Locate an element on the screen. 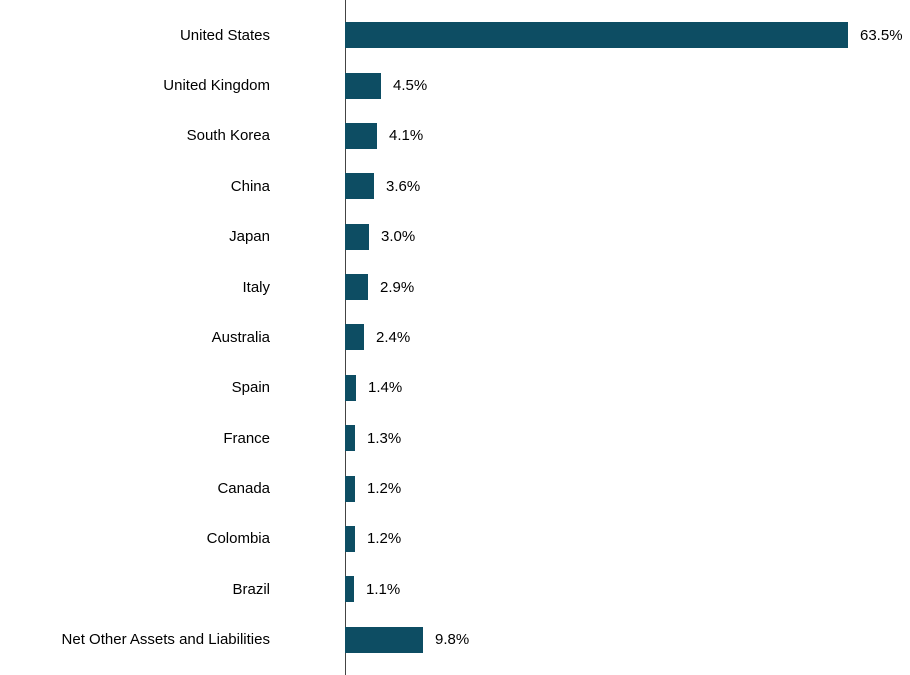 The width and height of the screenshot is (910, 675). bar-row: Australia 2.4% is located at coordinates (455, 337).